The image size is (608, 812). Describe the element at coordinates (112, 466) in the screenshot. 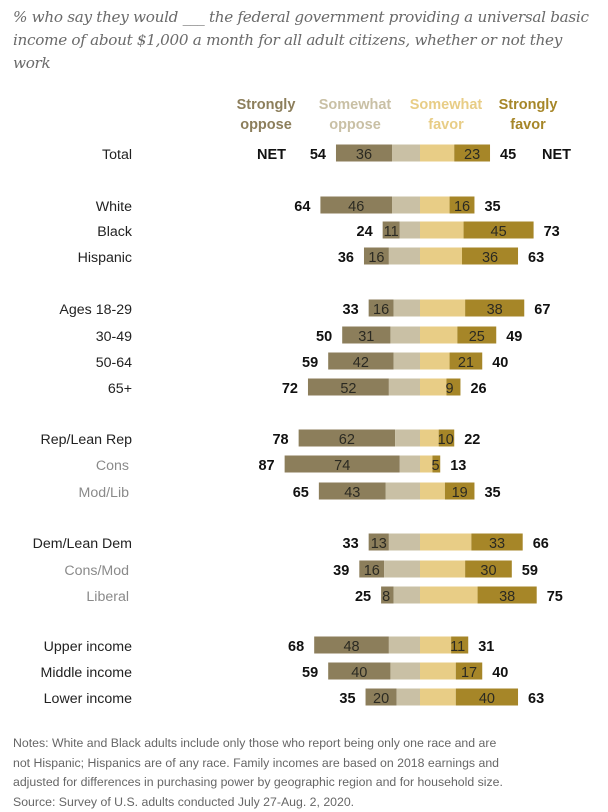

I see `row-label: Cons` at that location.